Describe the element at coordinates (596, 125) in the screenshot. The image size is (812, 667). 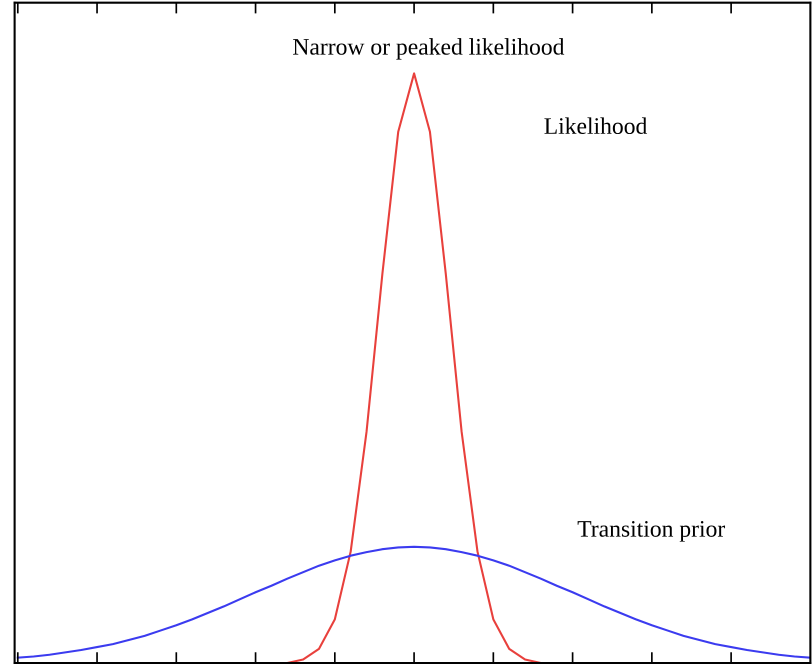
I see `annotation: Likelihood` at that location.